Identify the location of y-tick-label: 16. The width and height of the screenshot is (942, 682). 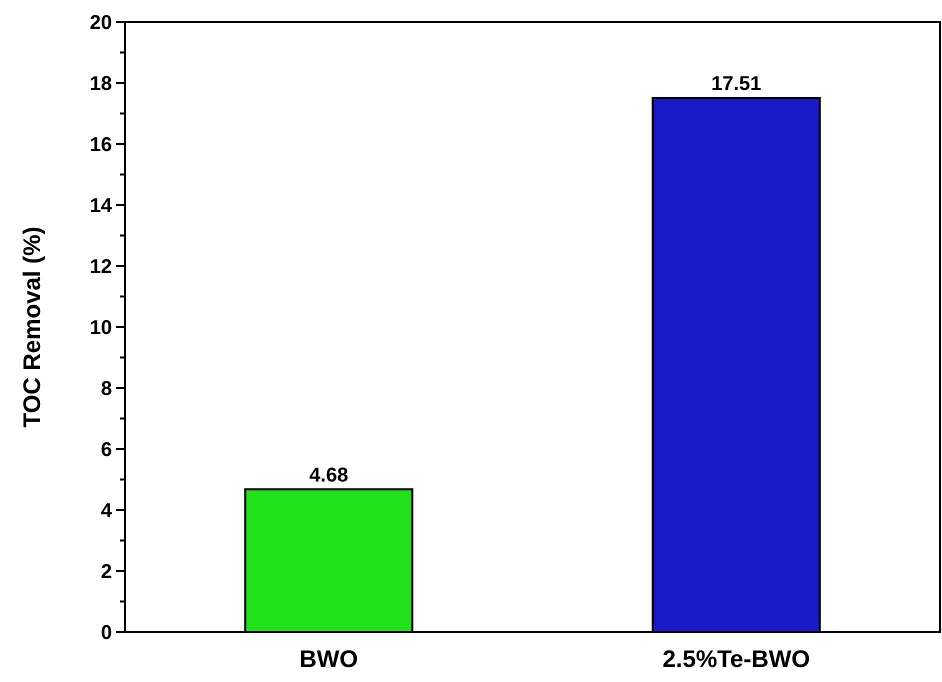
(101, 145).